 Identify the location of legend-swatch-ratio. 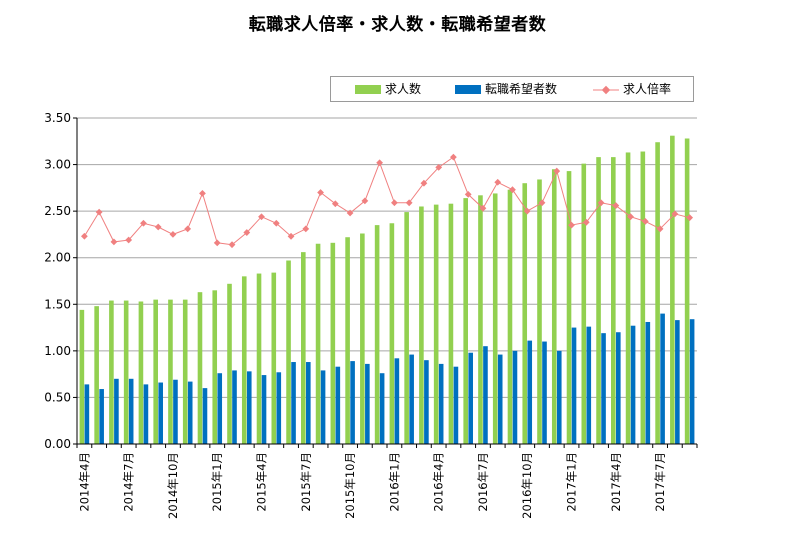
(606, 89).